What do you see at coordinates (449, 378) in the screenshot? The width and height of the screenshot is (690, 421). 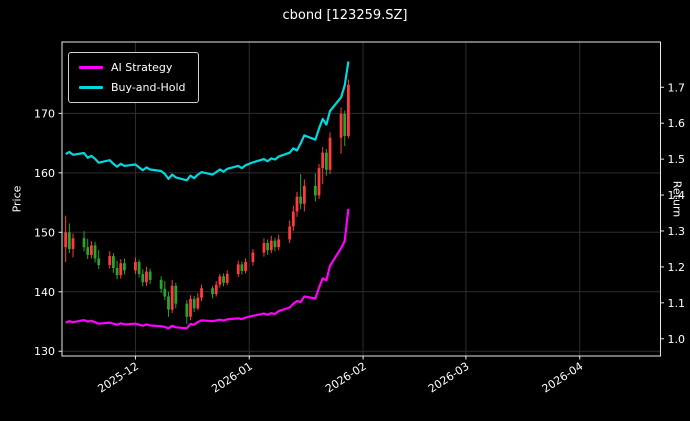 I see `tick-label: 2026-03` at bounding box center [449, 378].